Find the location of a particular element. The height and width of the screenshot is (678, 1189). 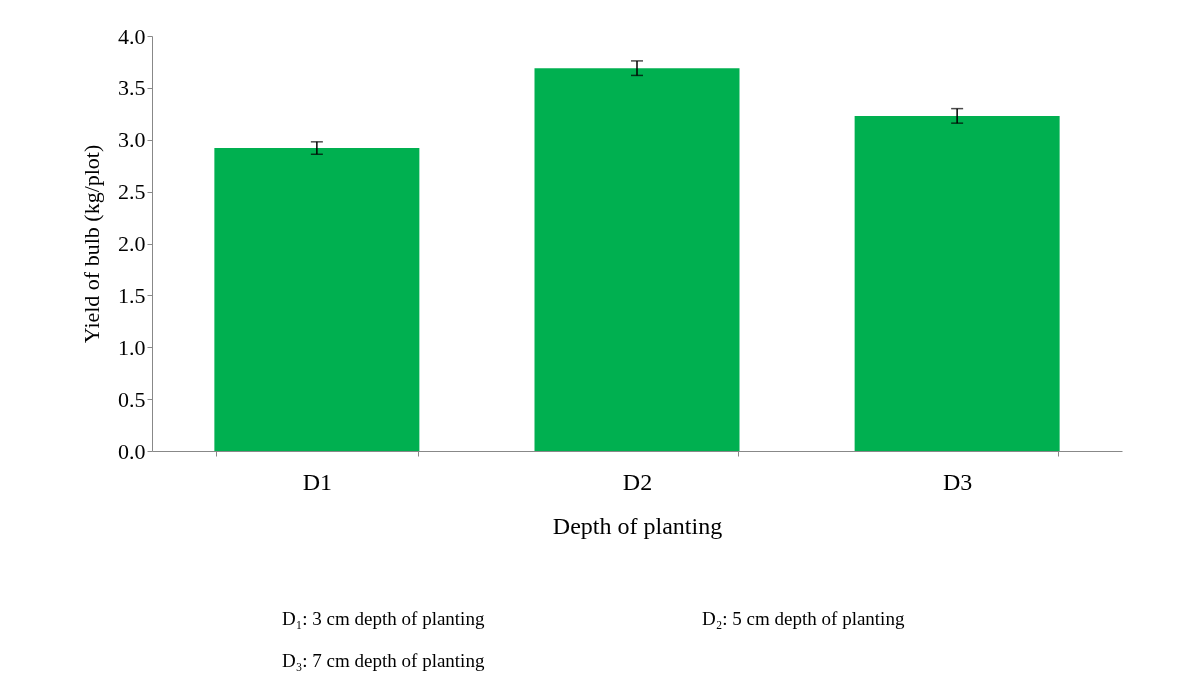

y-tick-label: 2.5 is located at coordinates (132, 192).